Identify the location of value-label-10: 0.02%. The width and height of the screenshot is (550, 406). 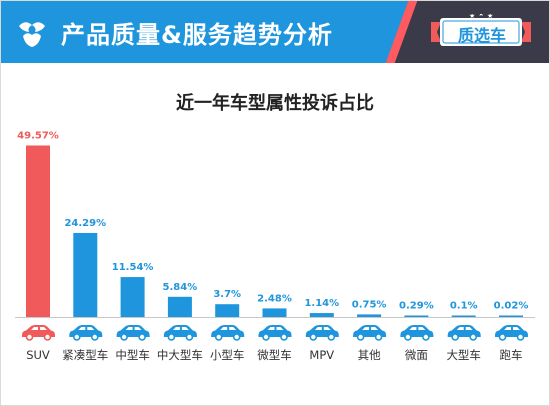
(511, 306).